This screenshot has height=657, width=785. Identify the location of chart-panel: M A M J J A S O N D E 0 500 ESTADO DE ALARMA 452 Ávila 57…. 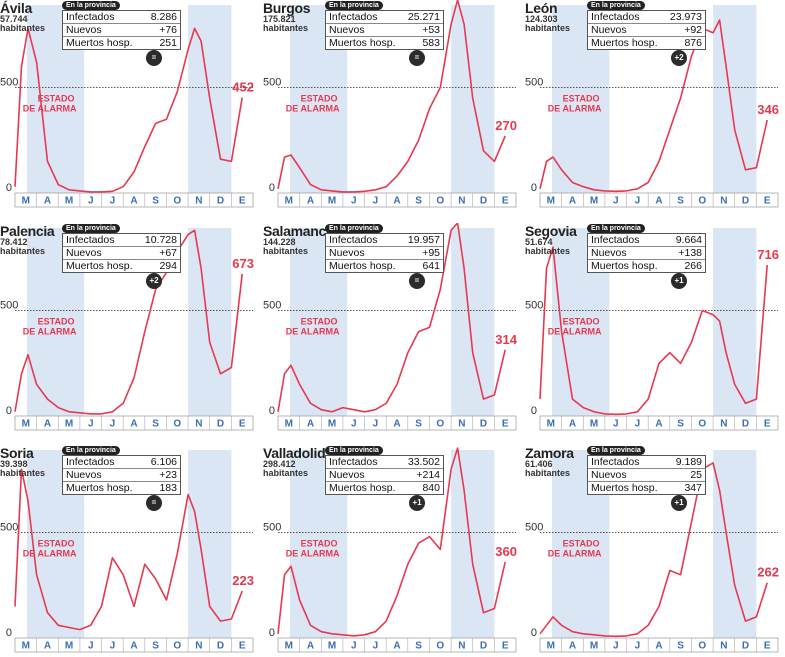
(127, 106).